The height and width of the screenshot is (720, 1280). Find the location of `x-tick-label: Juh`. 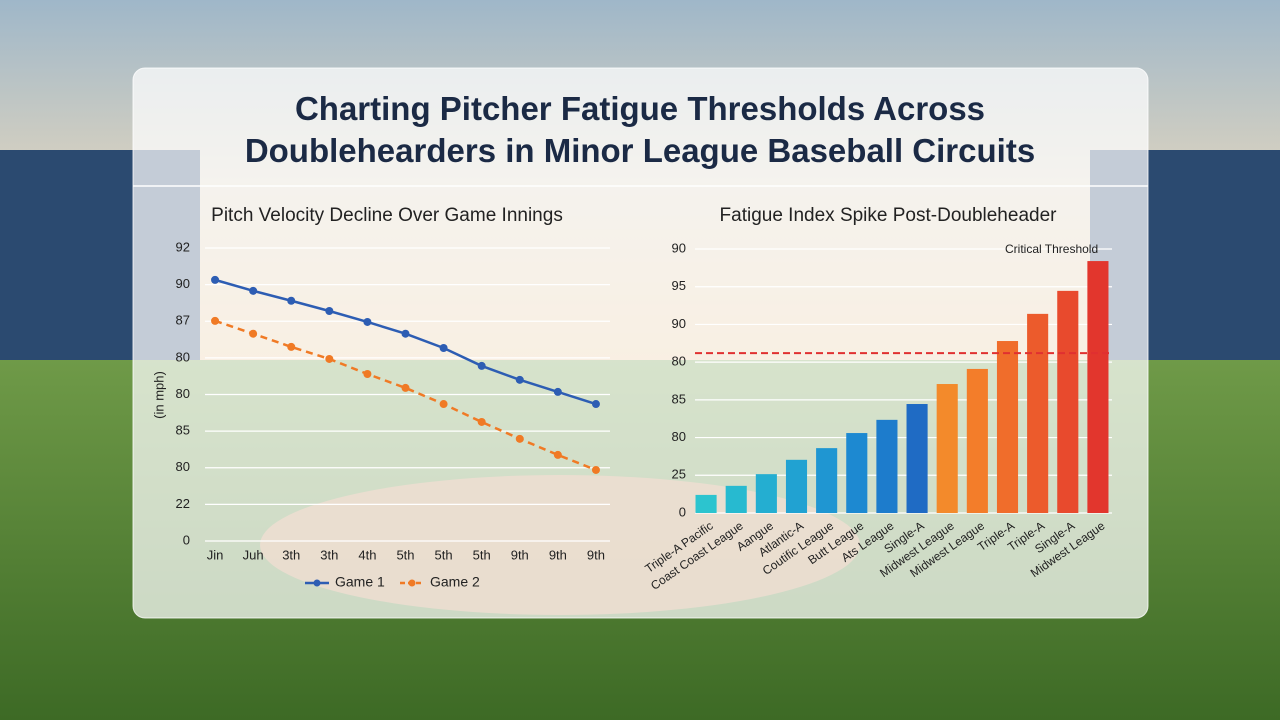

x-tick-label: Juh is located at coordinates (253, 554).